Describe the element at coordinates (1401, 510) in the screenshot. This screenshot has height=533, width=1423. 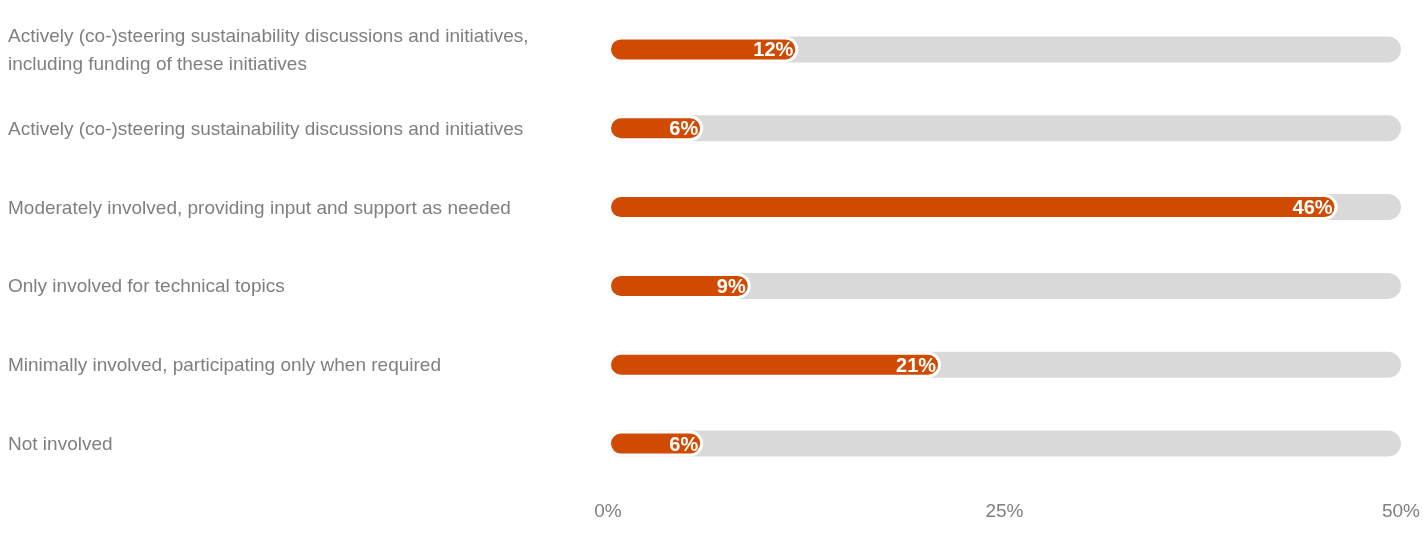
I see `x-tick-label: 50%` at that location.